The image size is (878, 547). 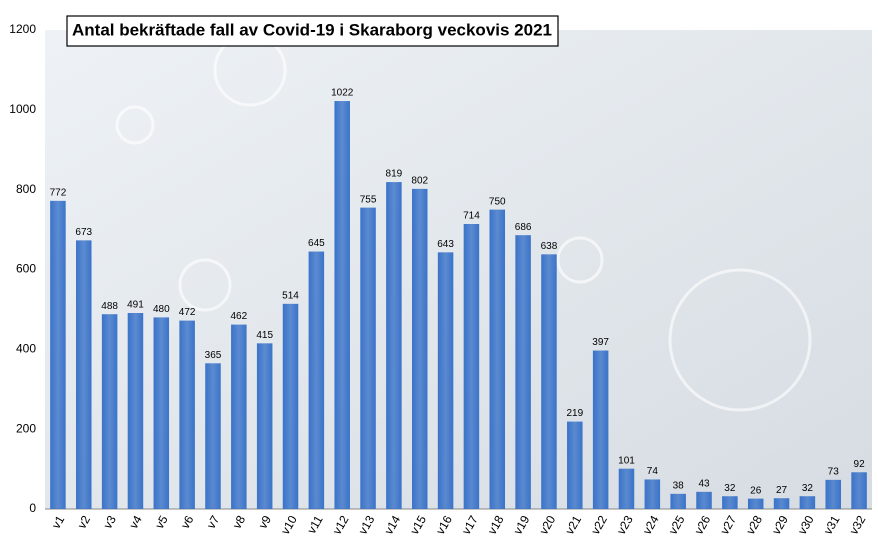 What do you see at coordinates (703, 525) in the screenshot?
I see `x-tick-label: v26` at bounding box center [703, 525].